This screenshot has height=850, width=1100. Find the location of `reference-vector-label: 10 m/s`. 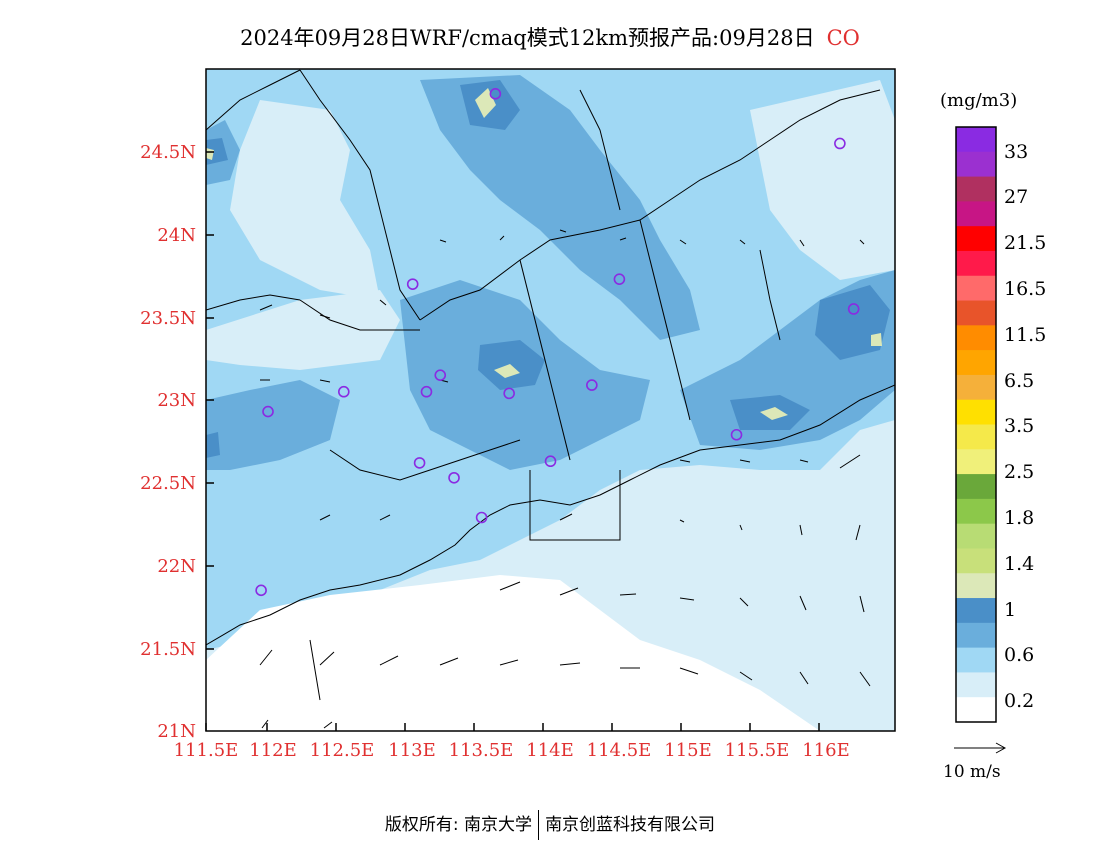

reference-vector-label: 10 m/s is located at coordinates (972, 772).